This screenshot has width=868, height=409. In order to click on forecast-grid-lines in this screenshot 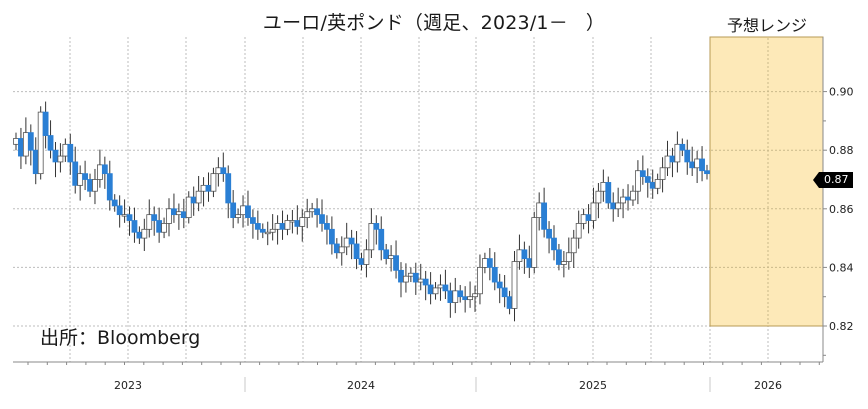, I will do `click(766, 181)`.